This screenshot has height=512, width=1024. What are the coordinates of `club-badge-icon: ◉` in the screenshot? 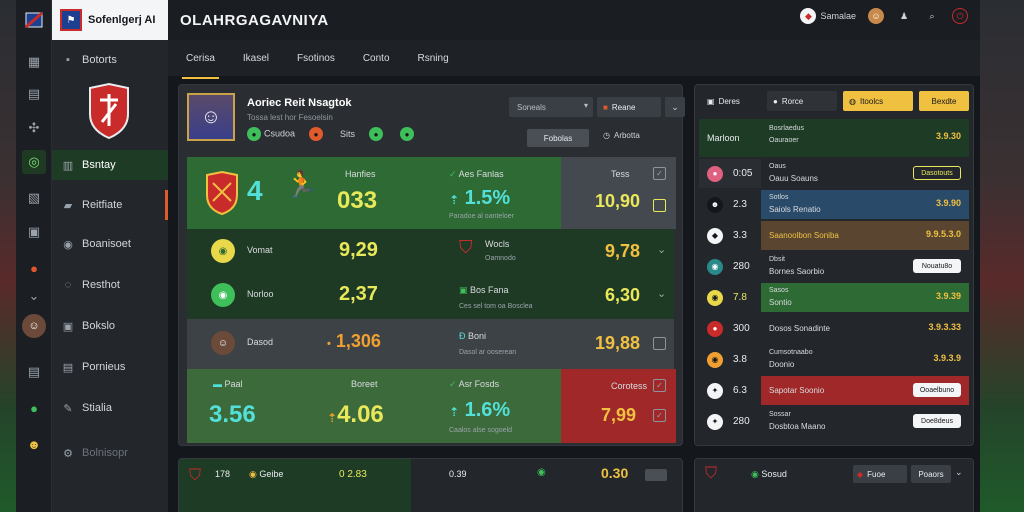 It's located at (715, 266).